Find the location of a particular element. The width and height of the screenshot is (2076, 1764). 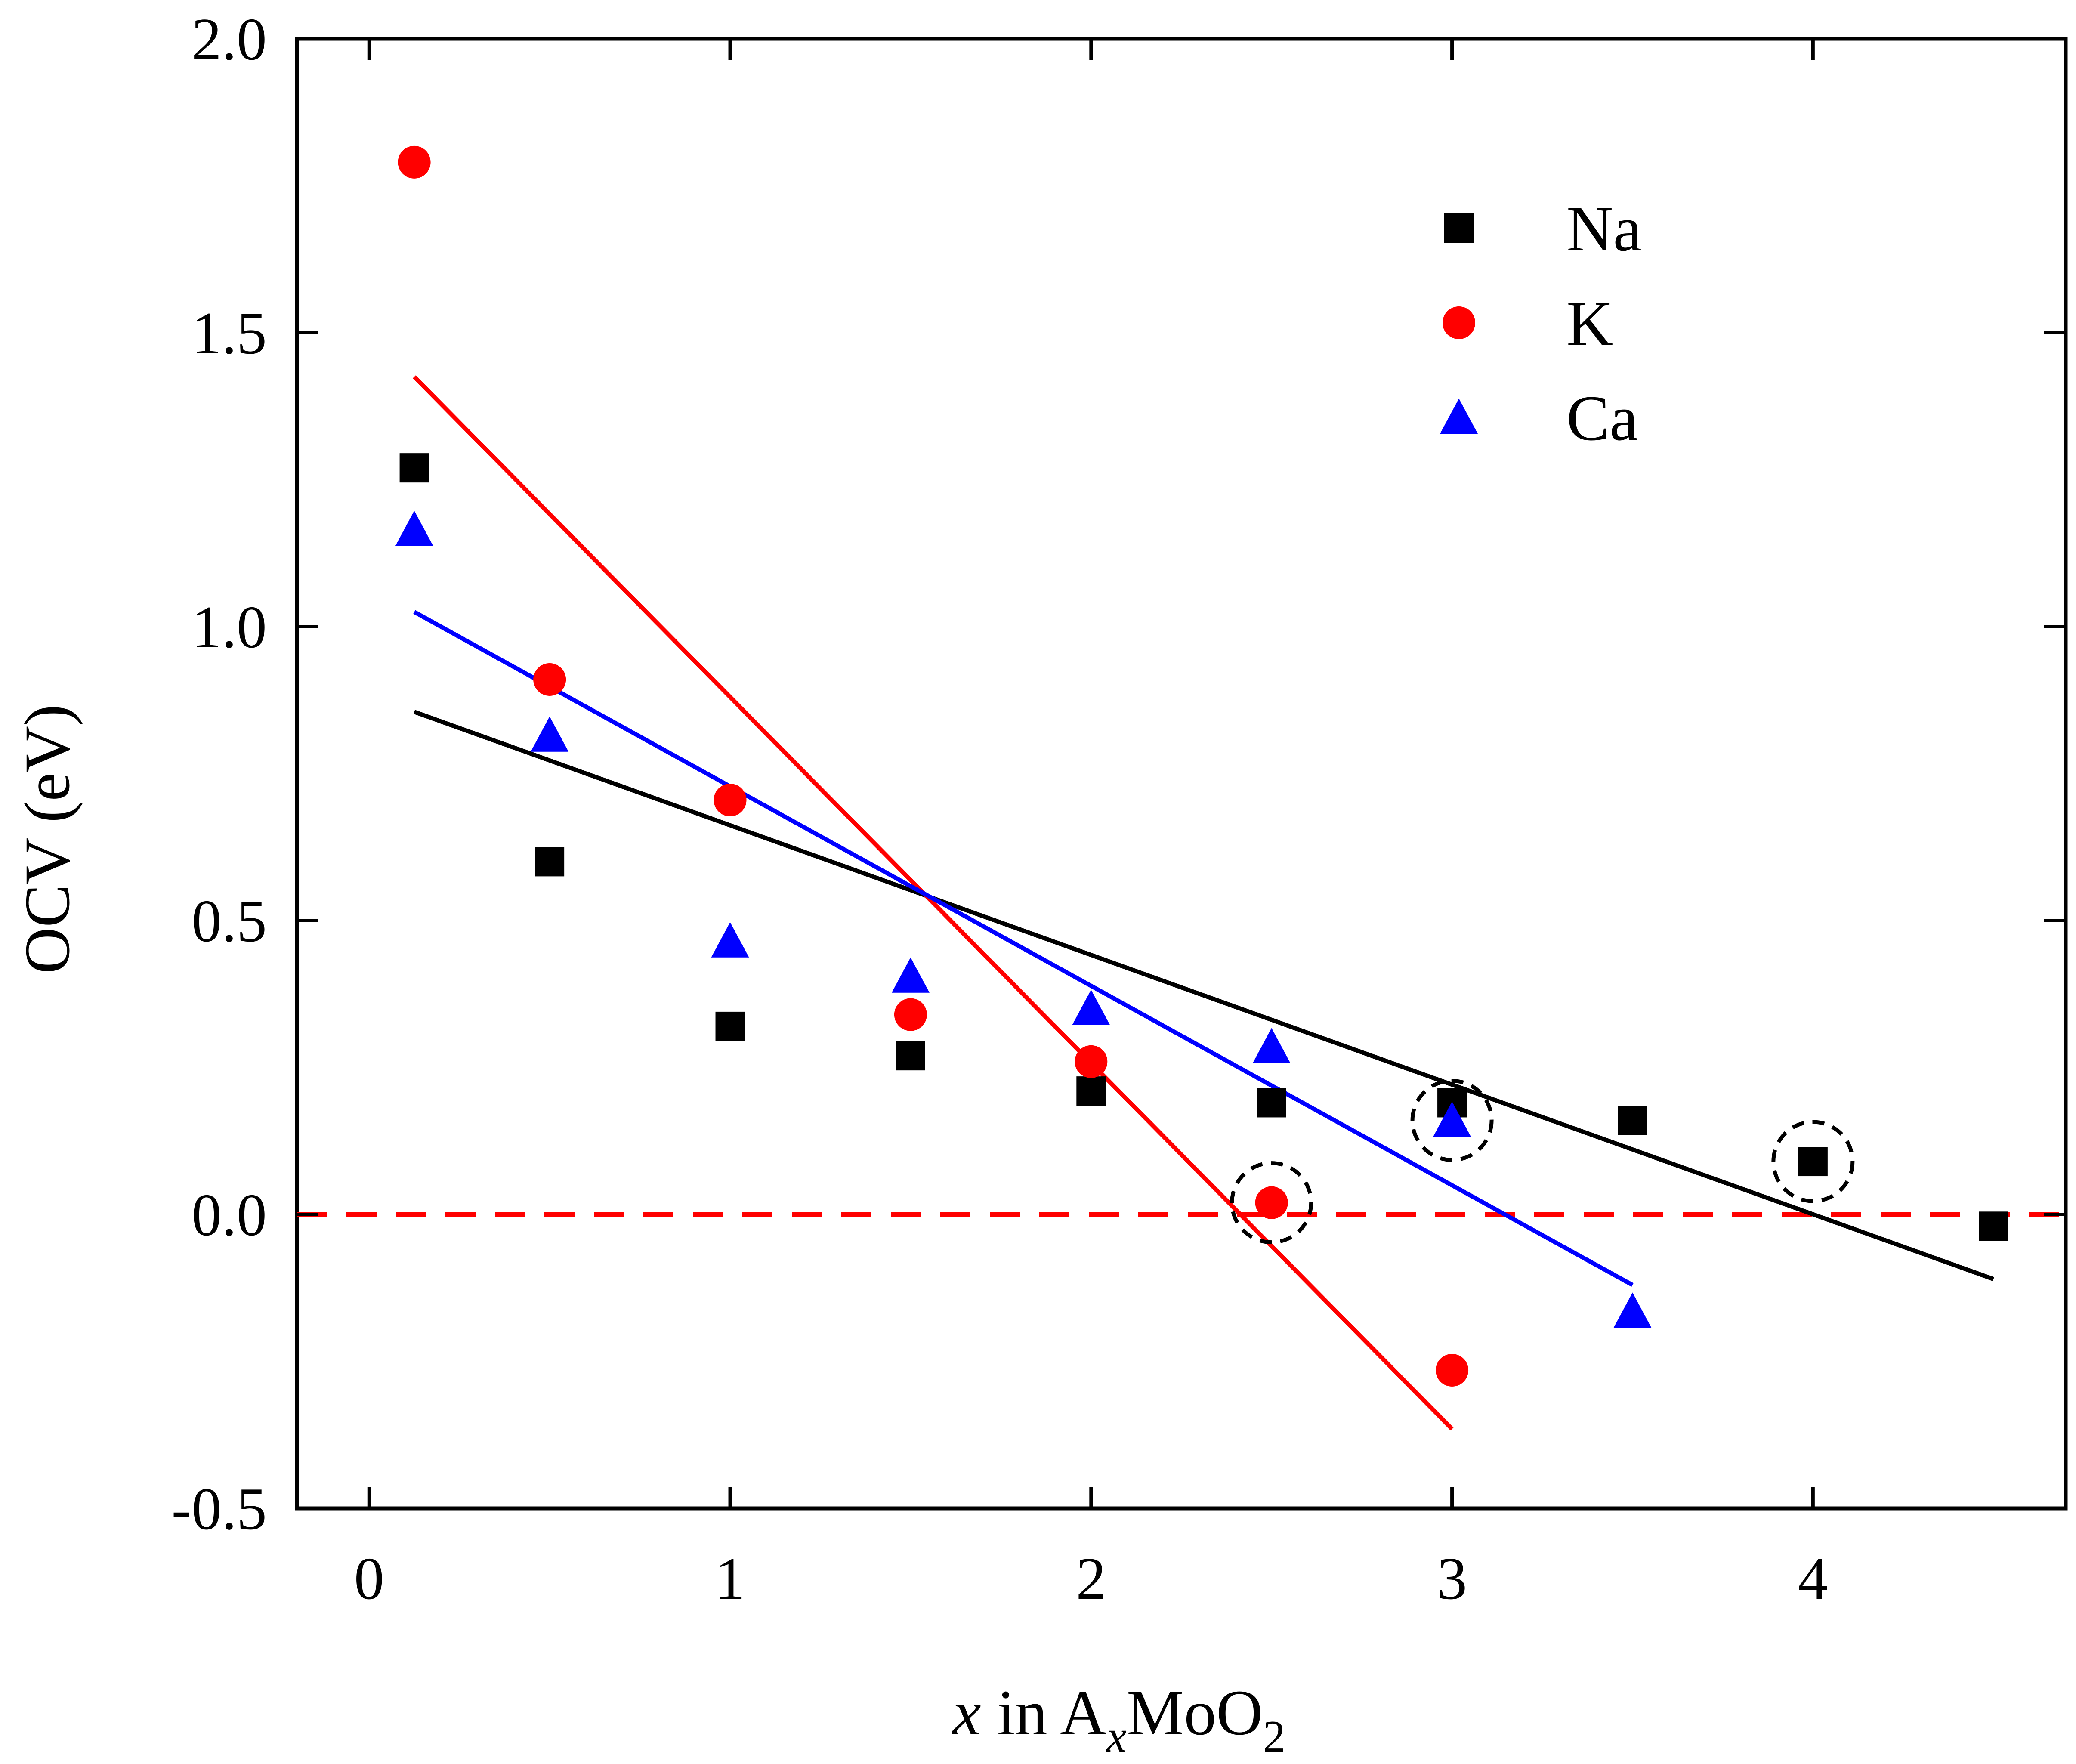

x-axis-label-formula: MoO is located at coordinates (1195, 1713).